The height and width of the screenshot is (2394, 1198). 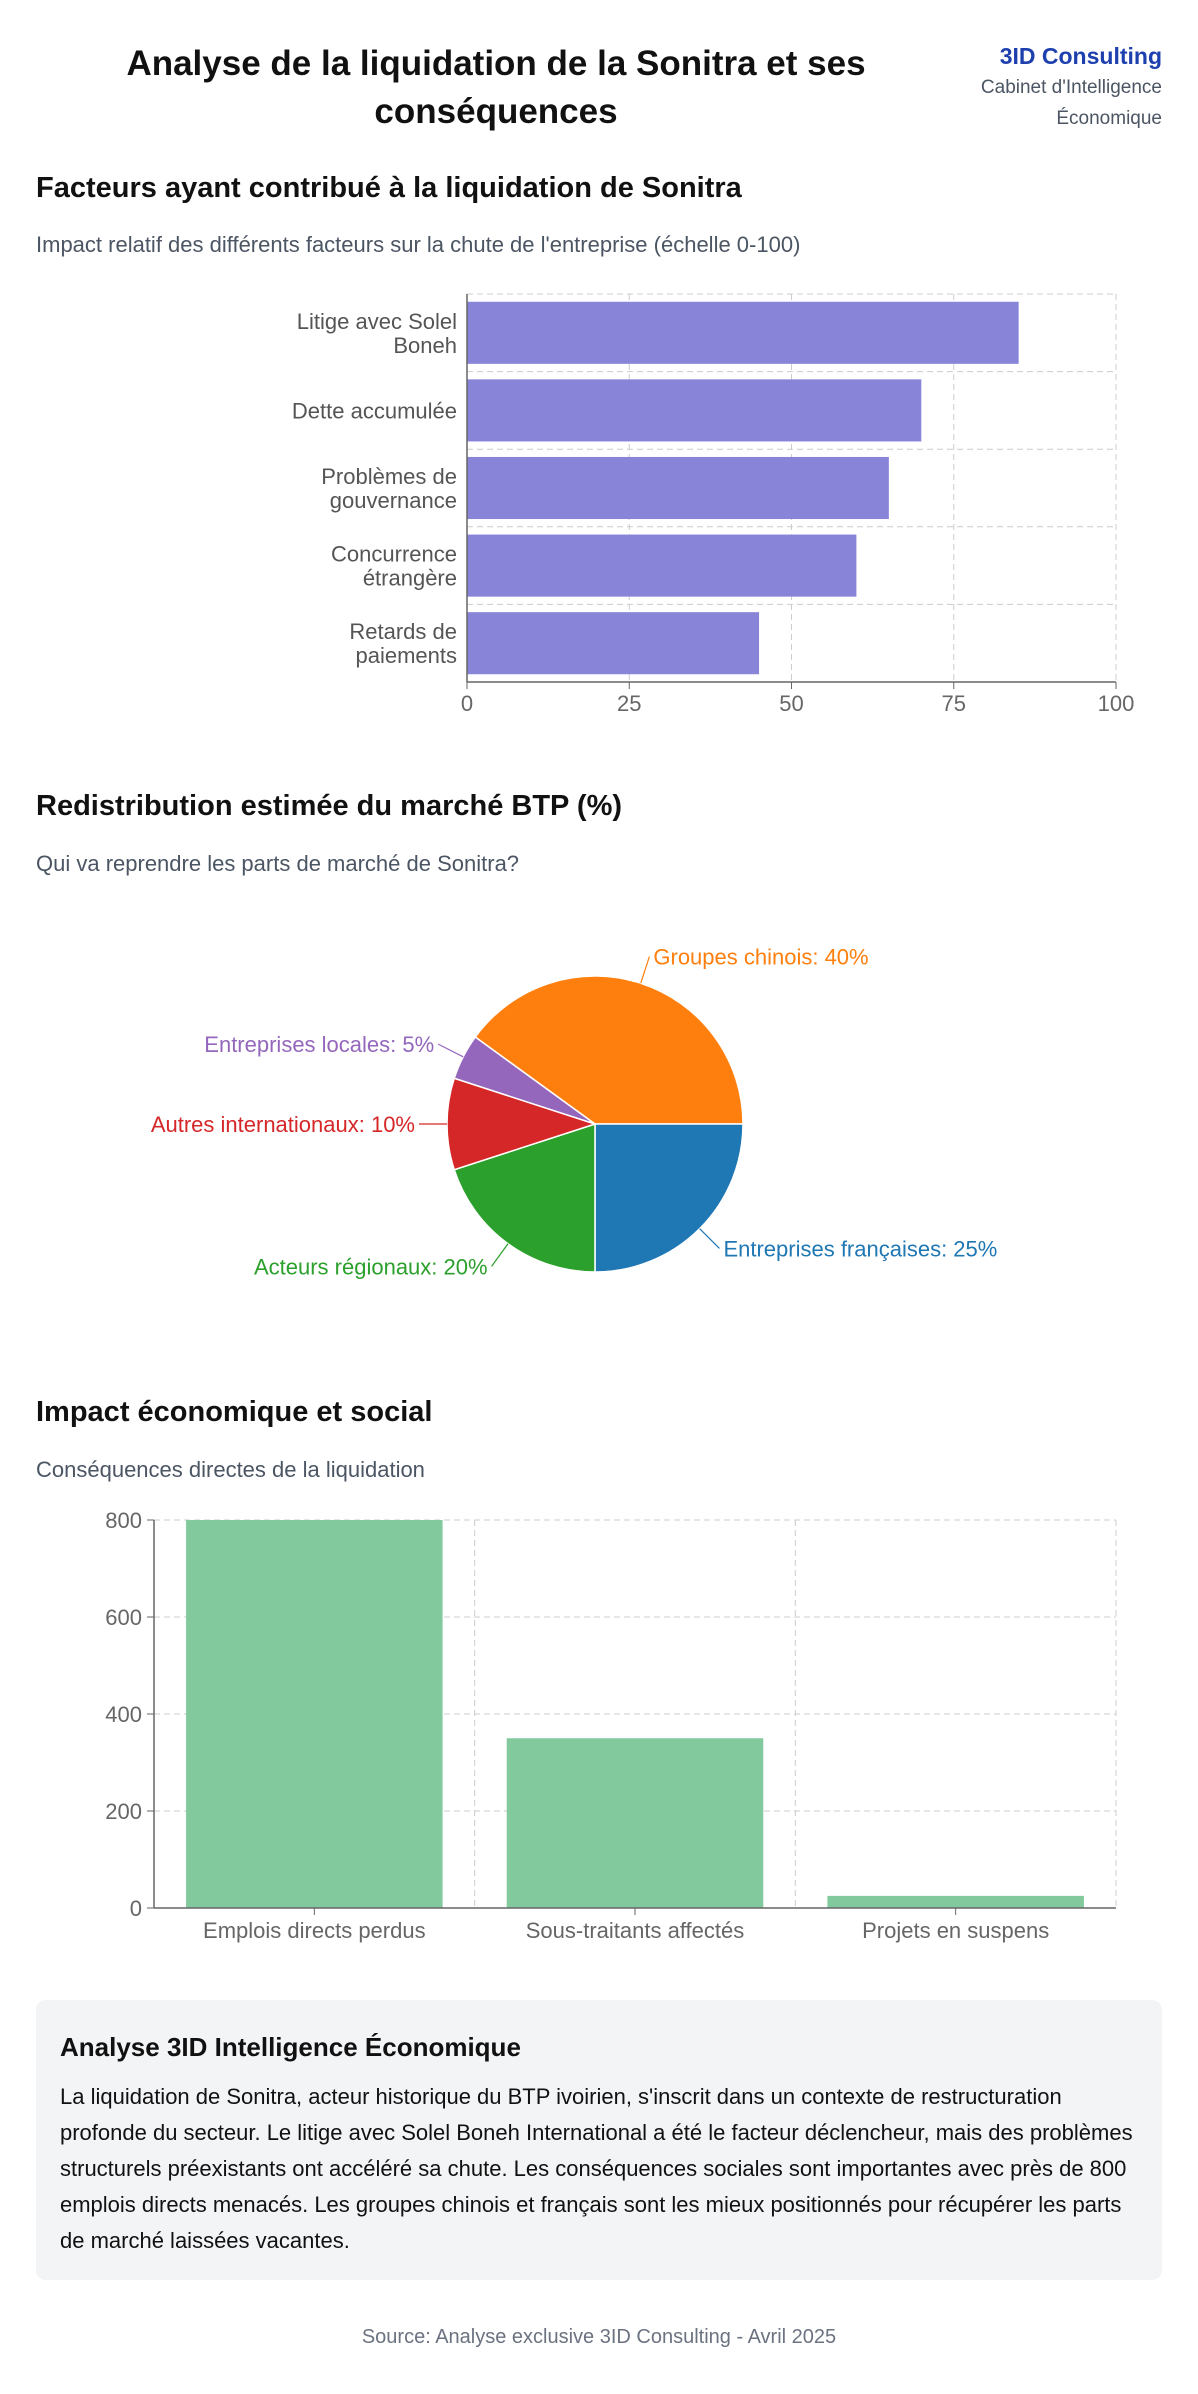 I want to click on category-label: Litige avec Solel, so click(x=377, y=321).